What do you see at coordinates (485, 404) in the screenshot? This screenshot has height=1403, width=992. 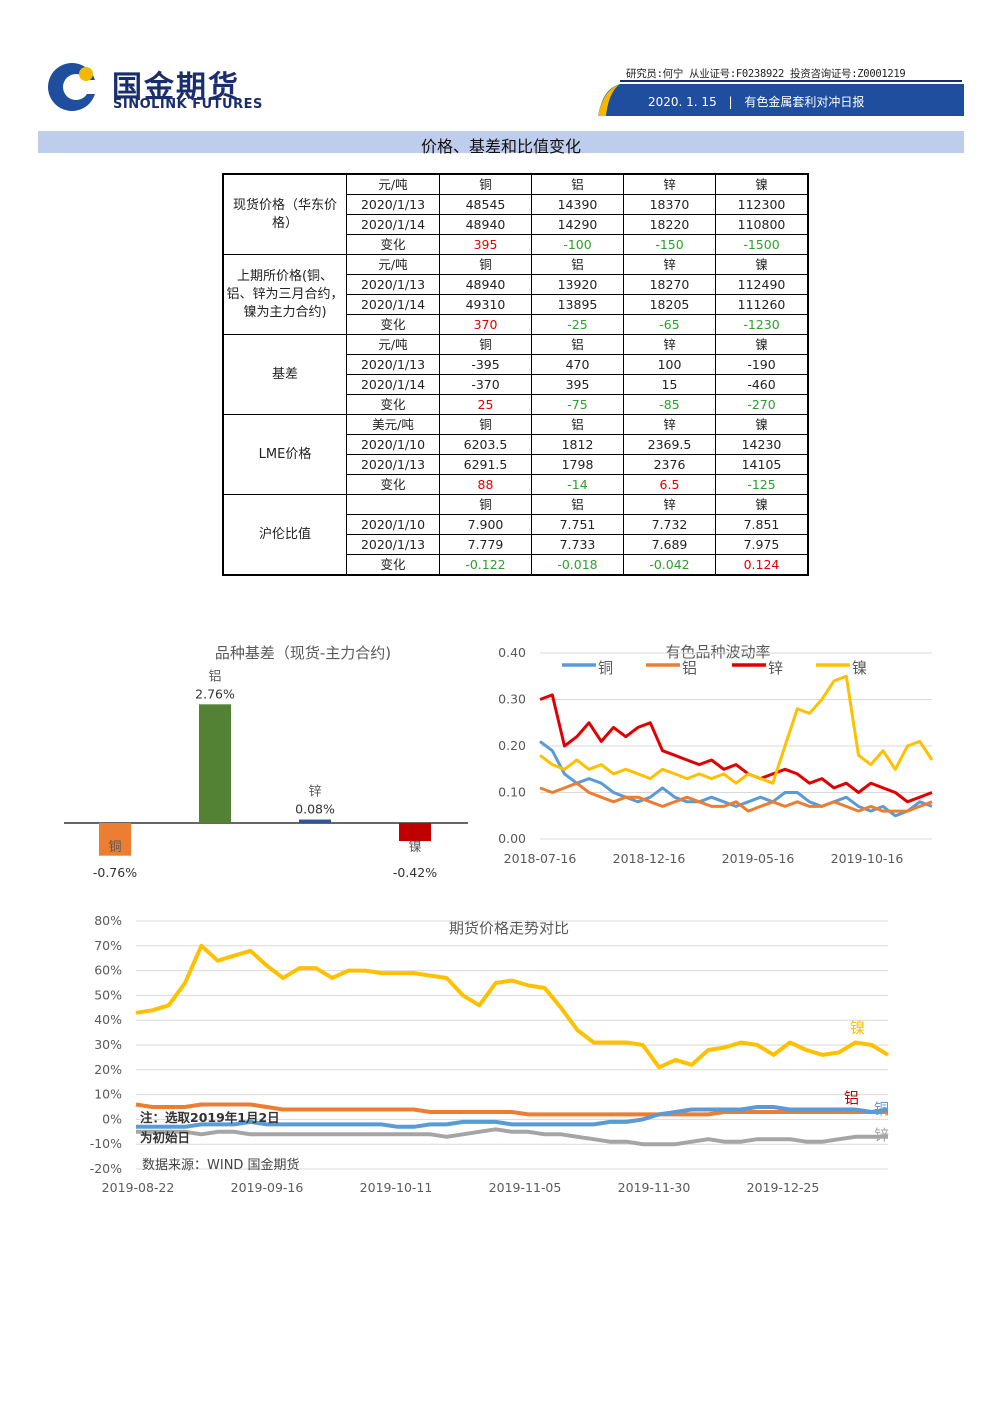 I see `table-cell: 25` at bounding box center [485, 404].